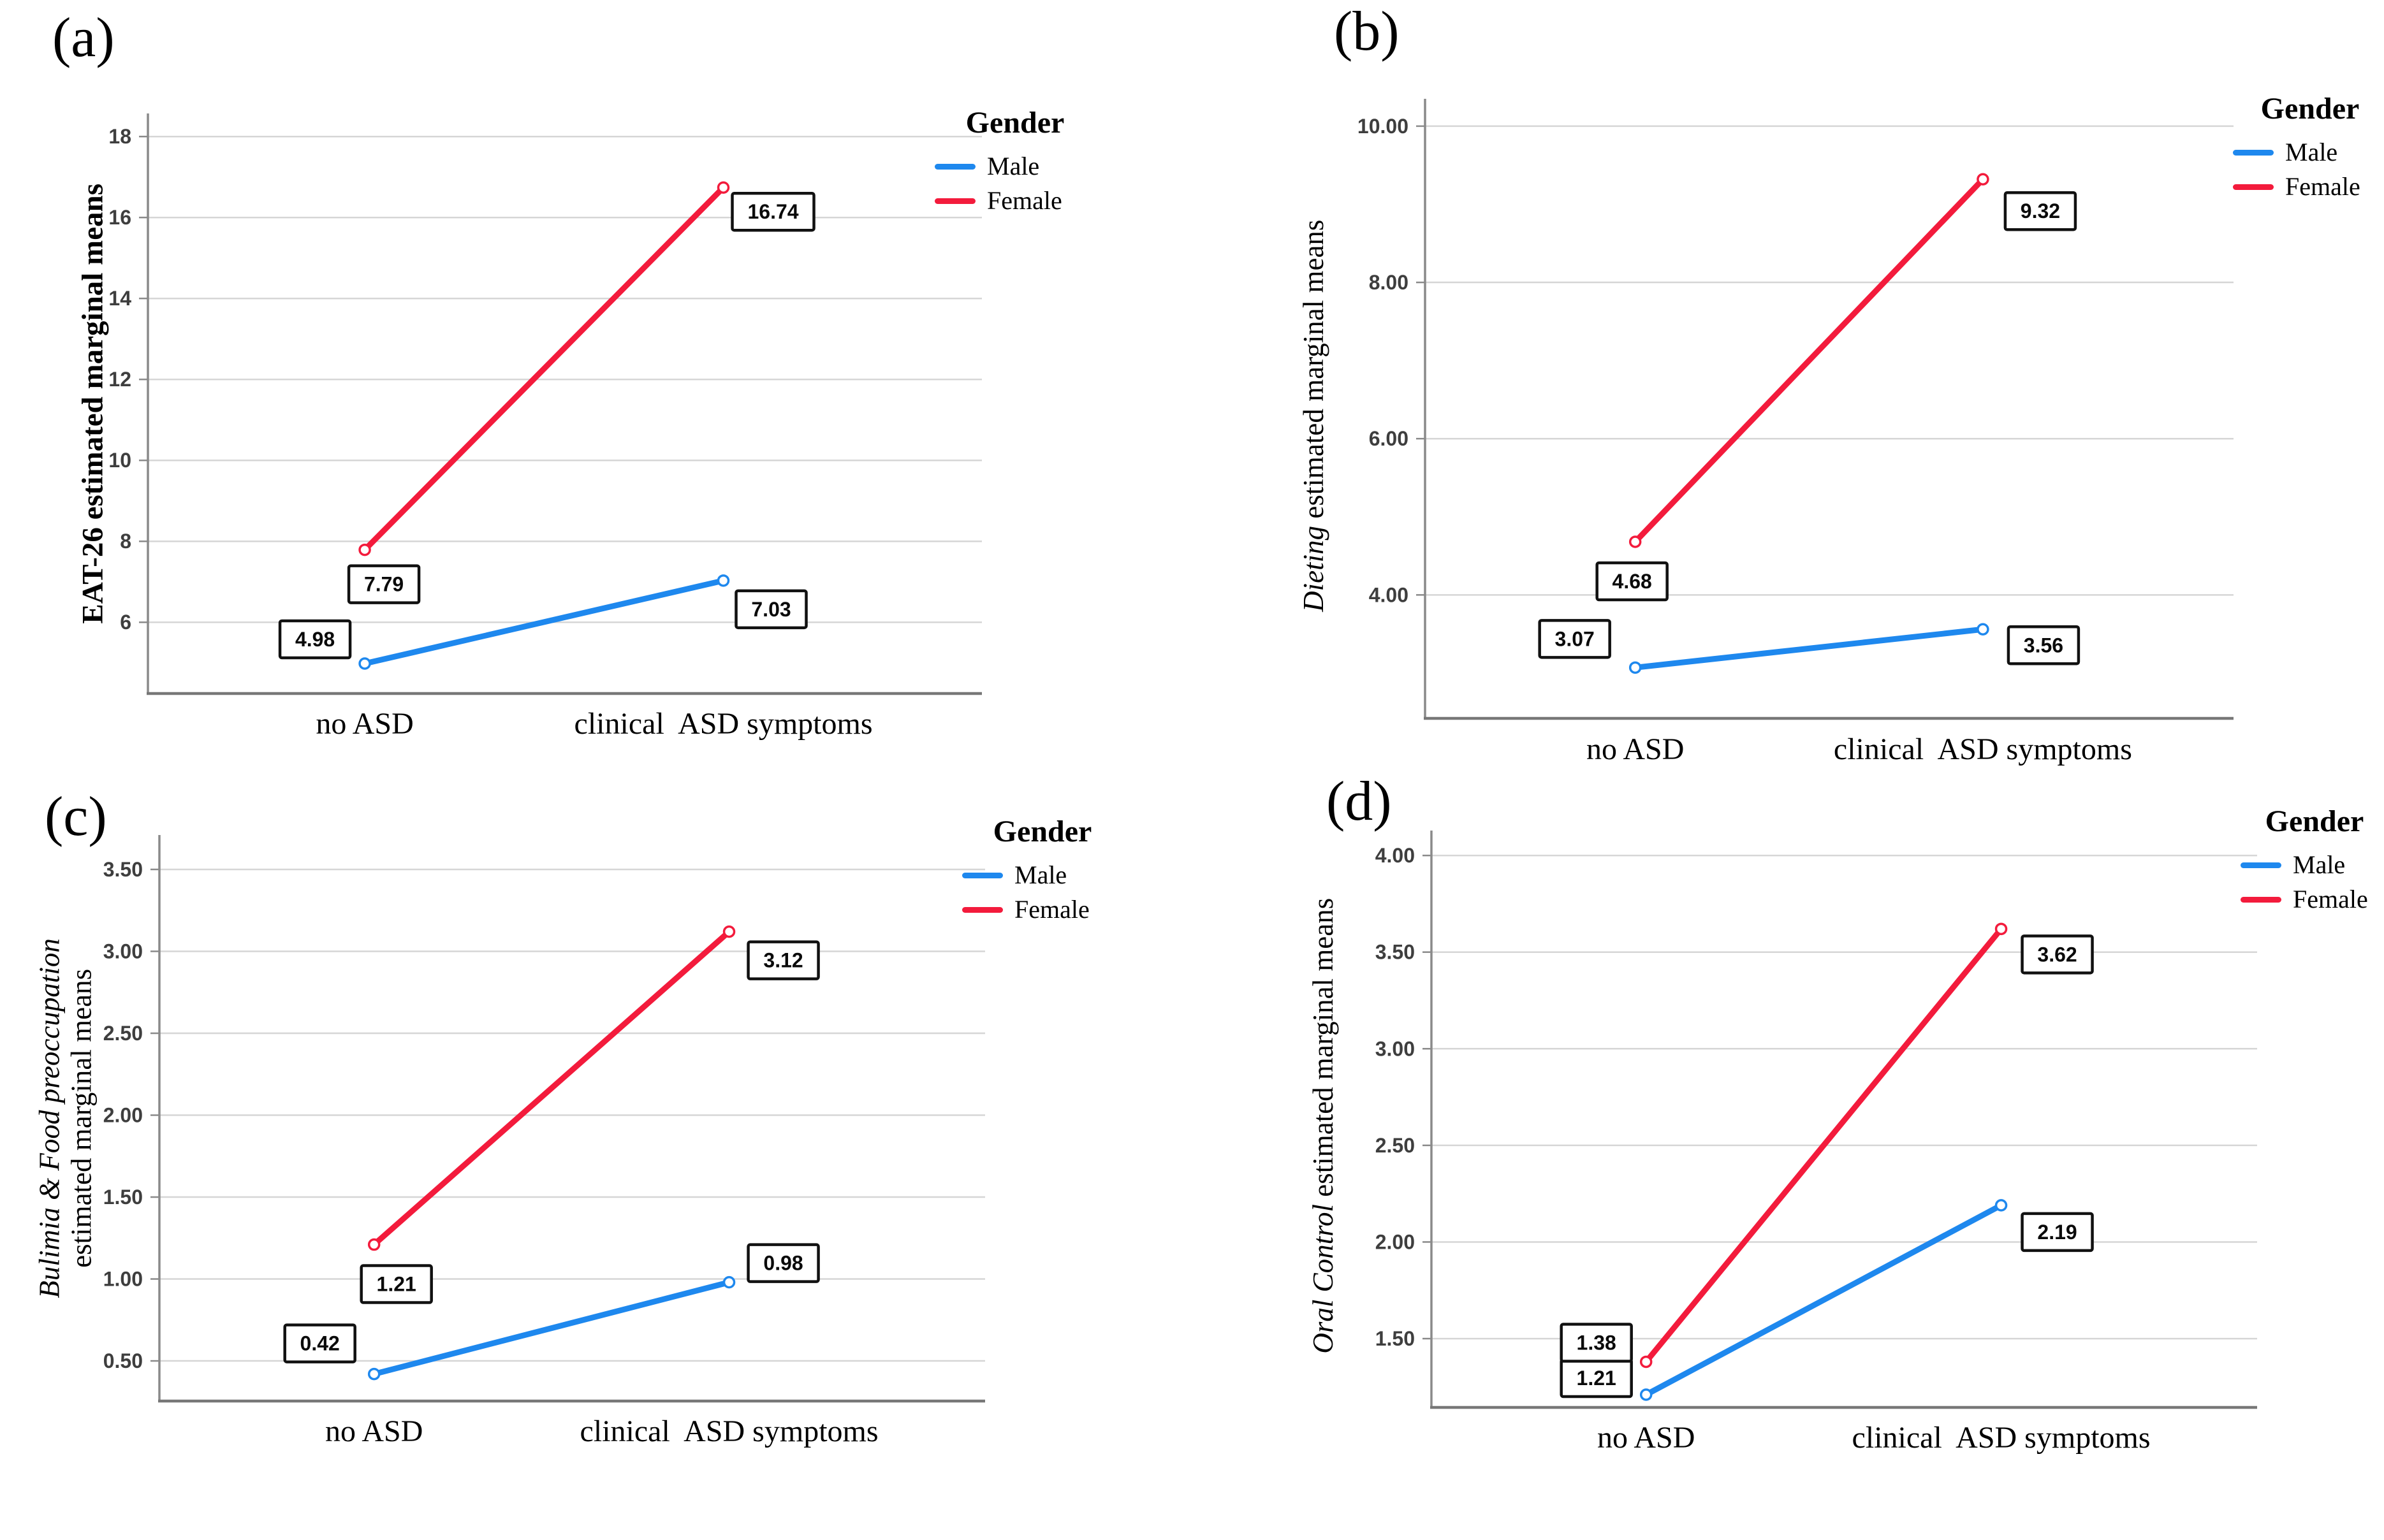 The image size is (2384, 1540). Describe the element at coordinates (76, 817) in the screenshot. I see `panel-label-c: (c)` at that location.